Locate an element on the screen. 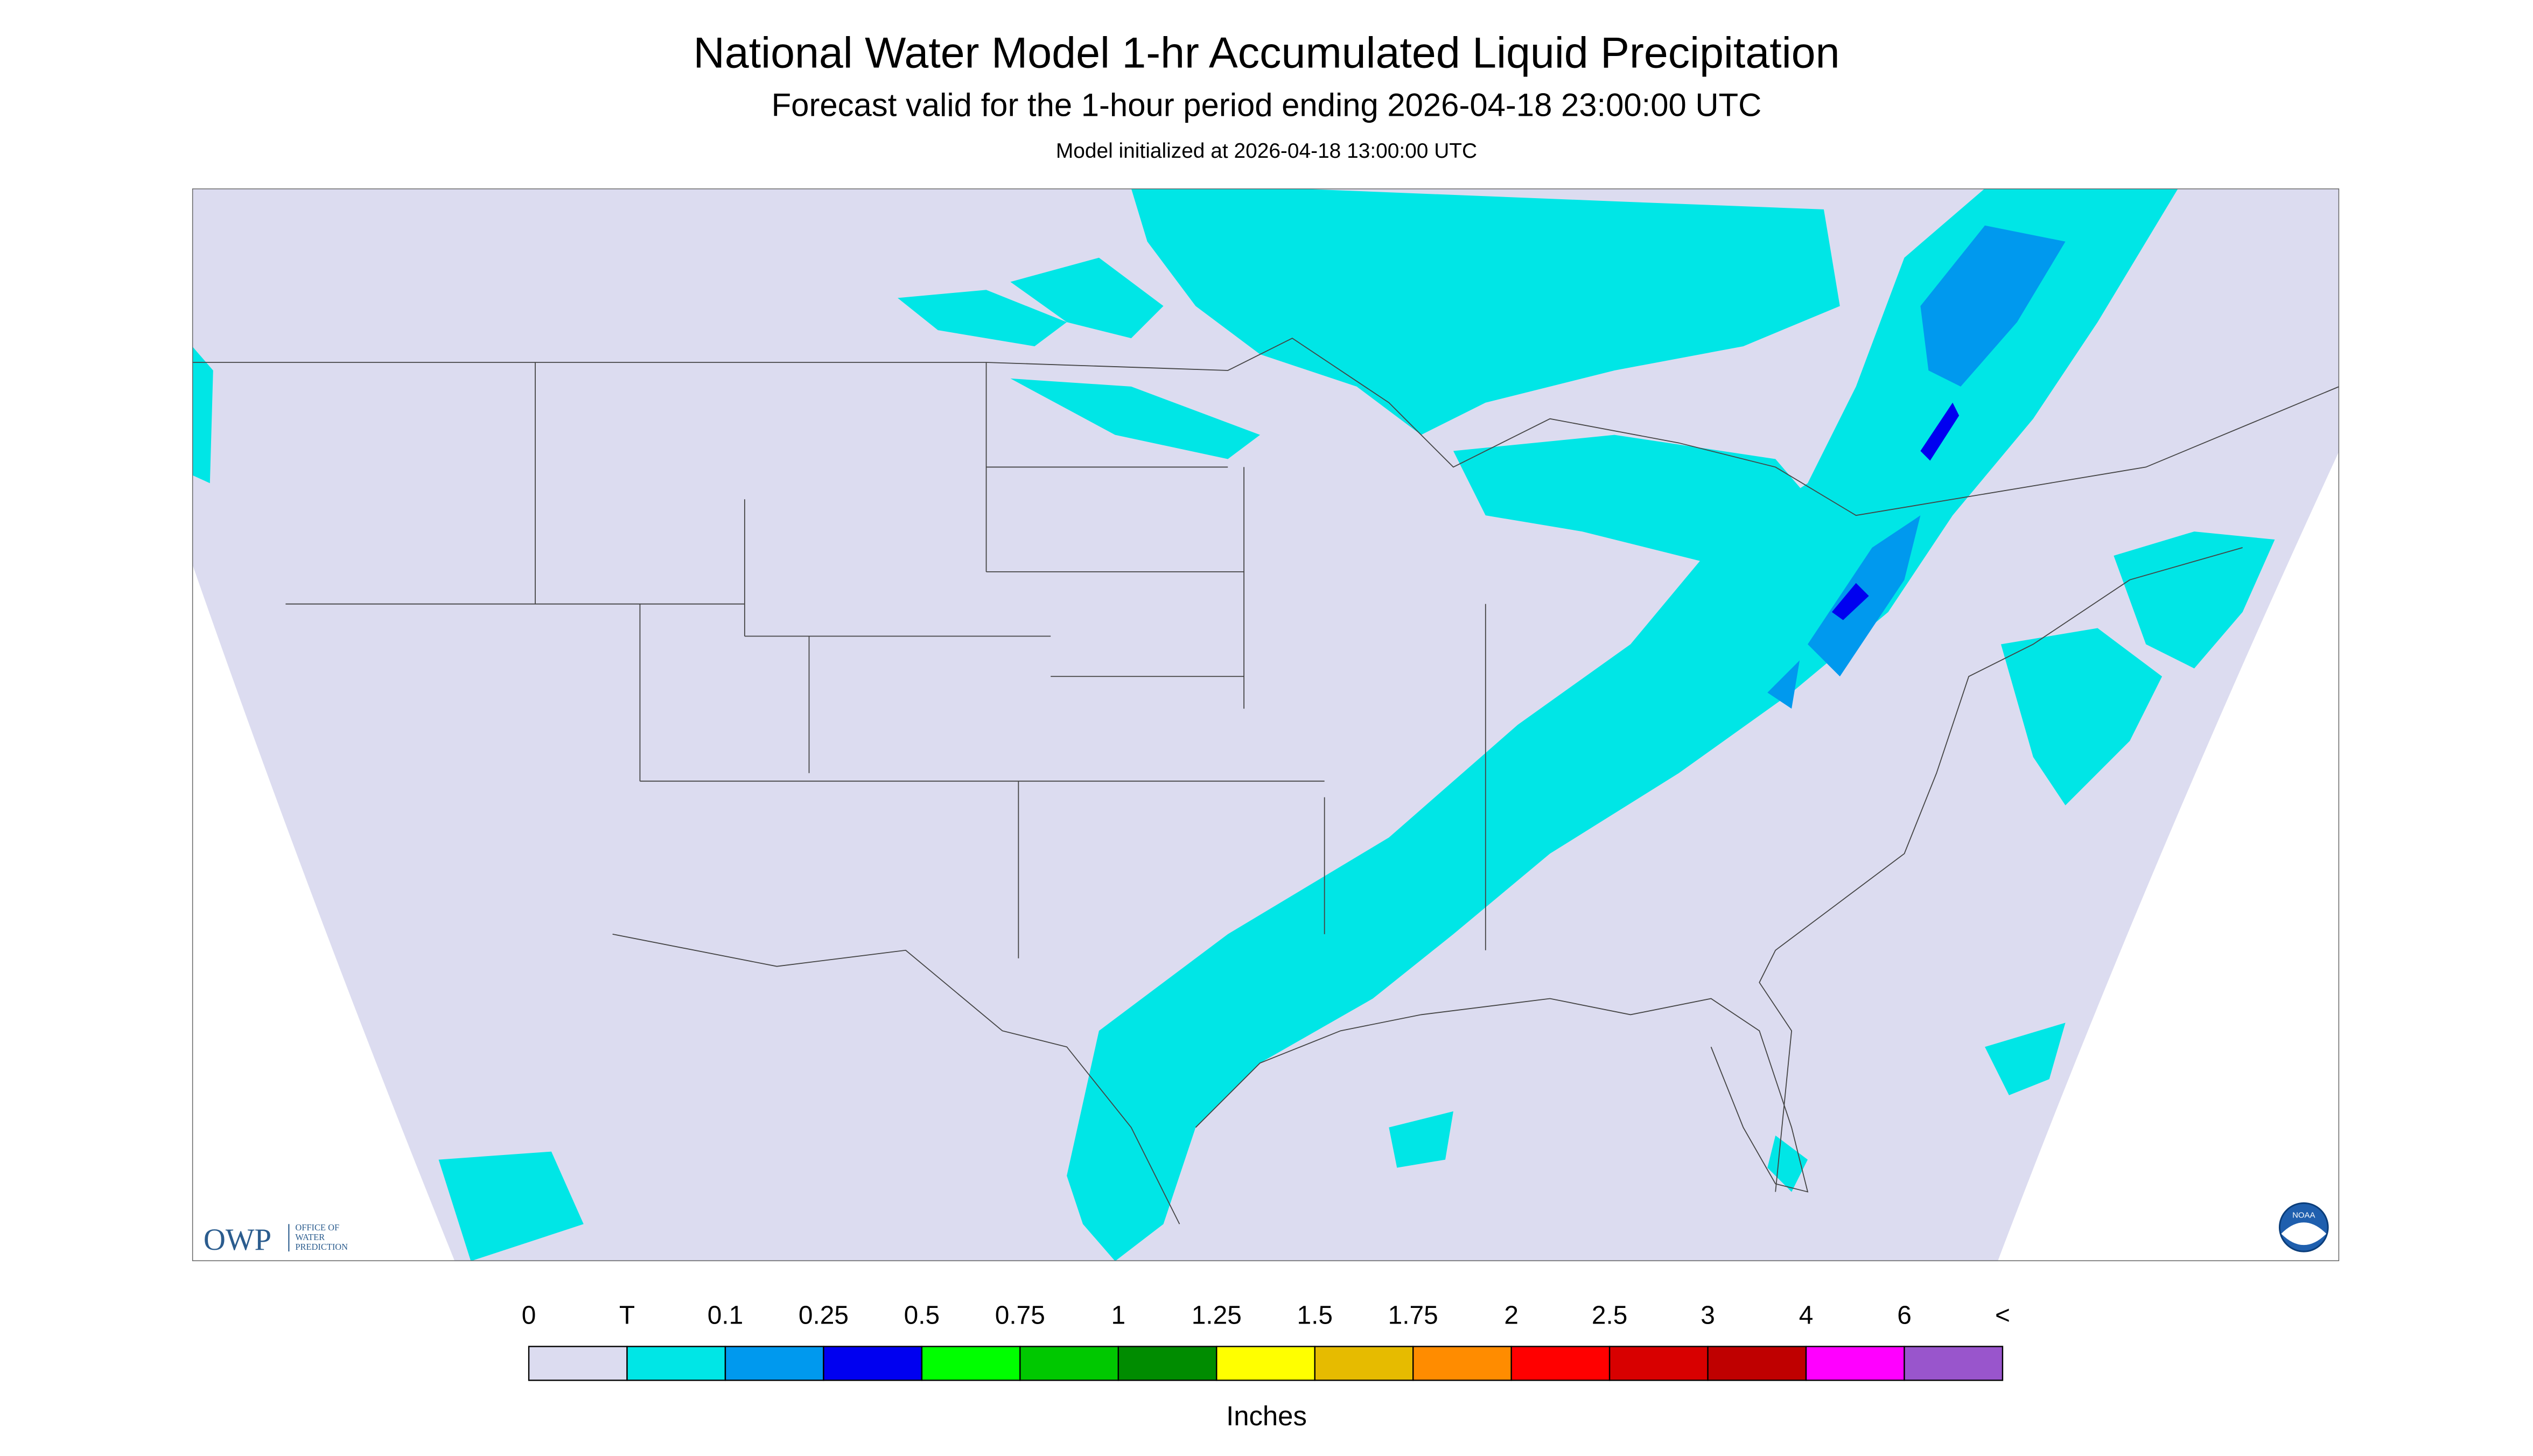 This screenshot has height=1456, width=2533. legend-label: 1.75 is located at coordinates (1413, 1315).